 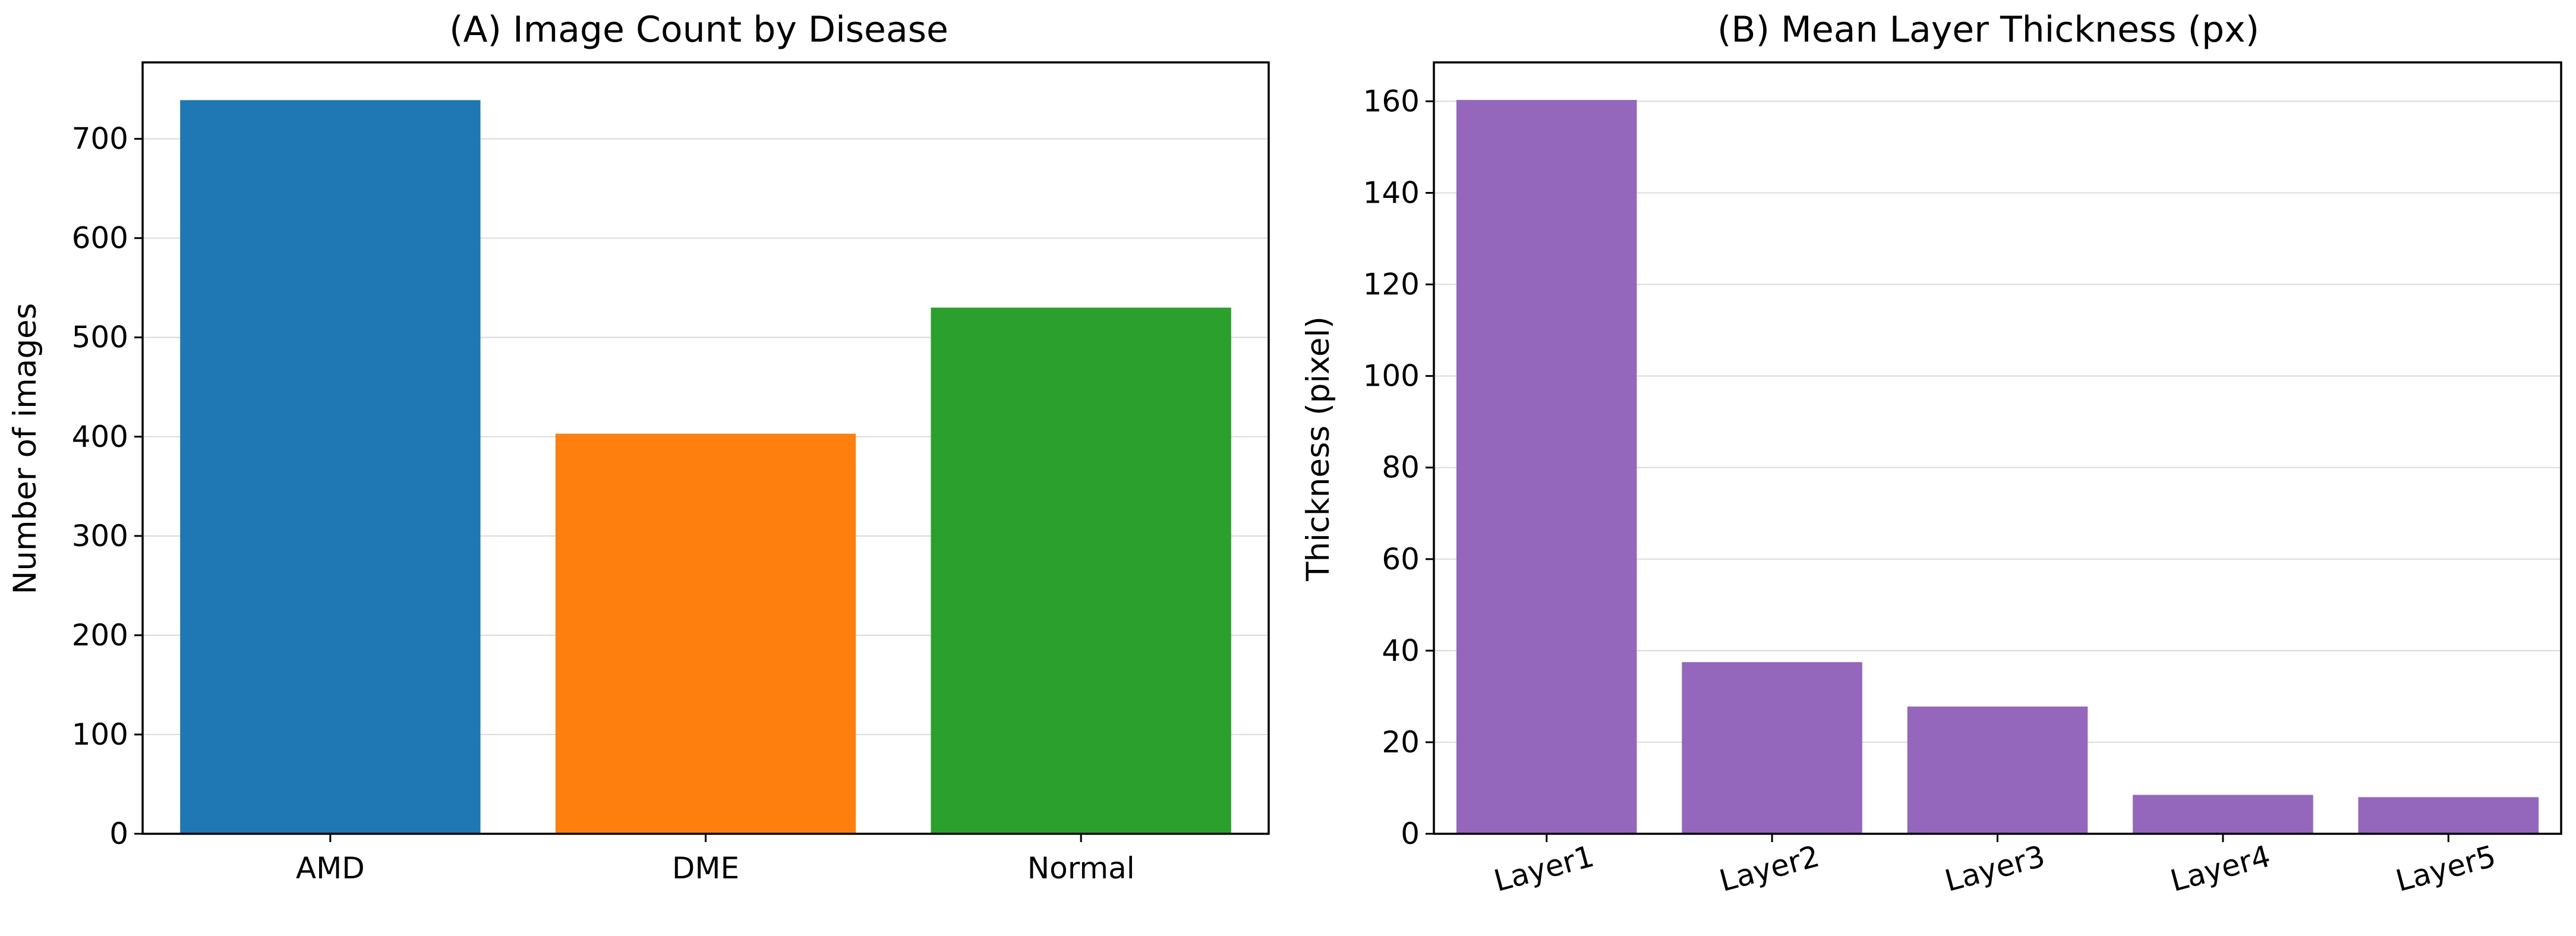 What do you see at coordinates (1772, 748) in the screenshot?
I see `bar-layer2` at bounding box center [1772, 748].